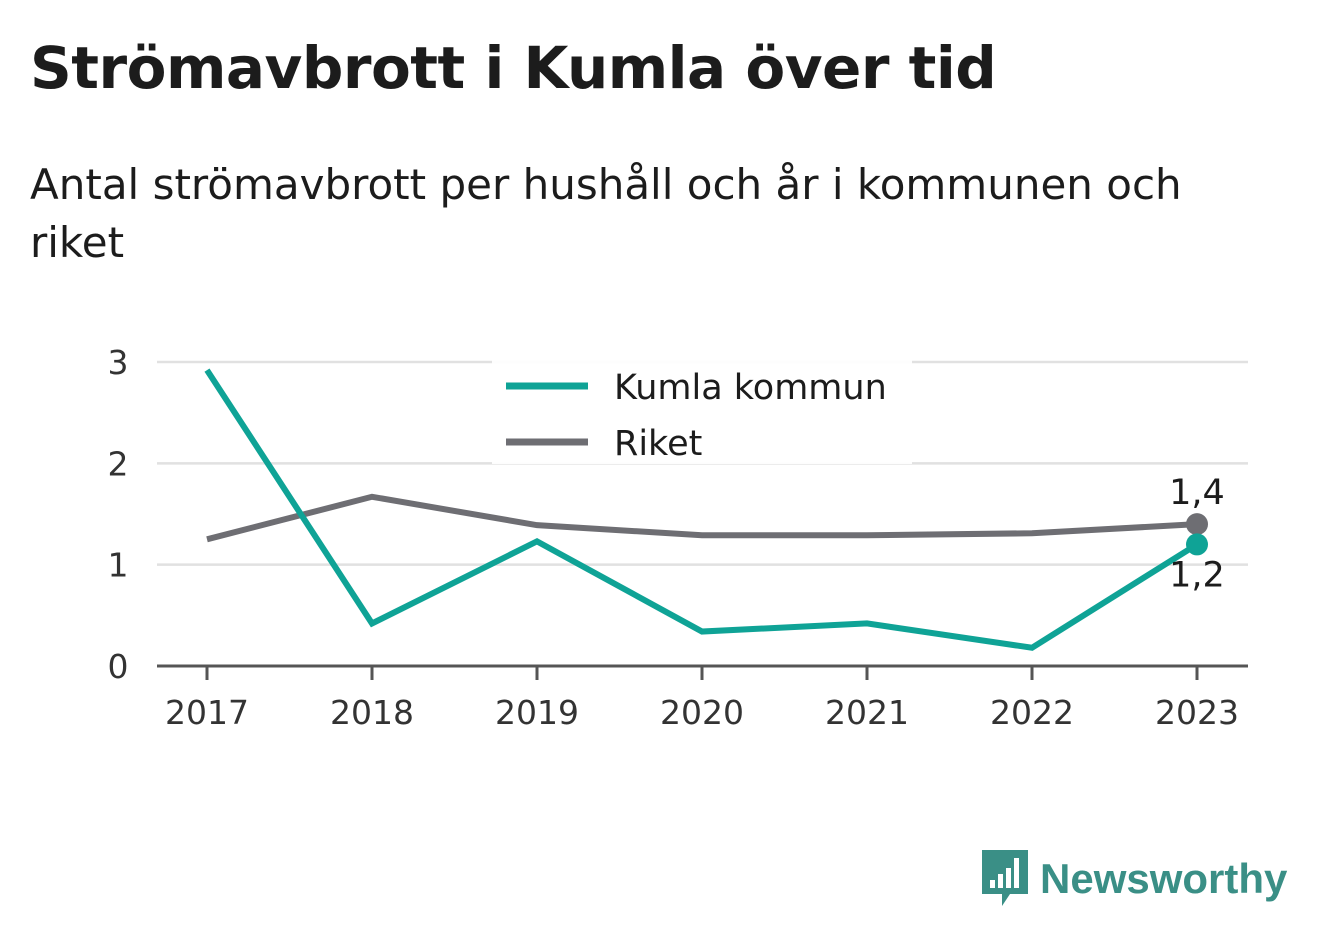  Describe the element at coordinates (537, 712) in the screenshot. I see `x-tick-label: 2019` at that location.